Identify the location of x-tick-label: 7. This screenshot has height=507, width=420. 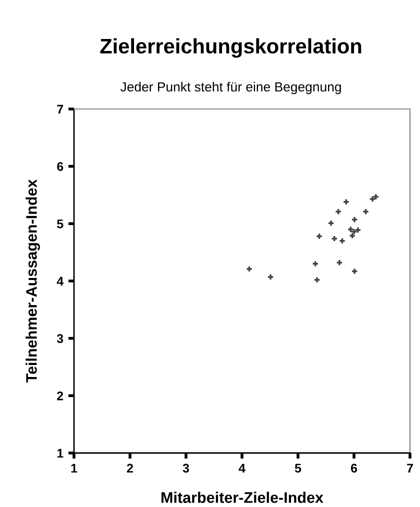
(410, 468).